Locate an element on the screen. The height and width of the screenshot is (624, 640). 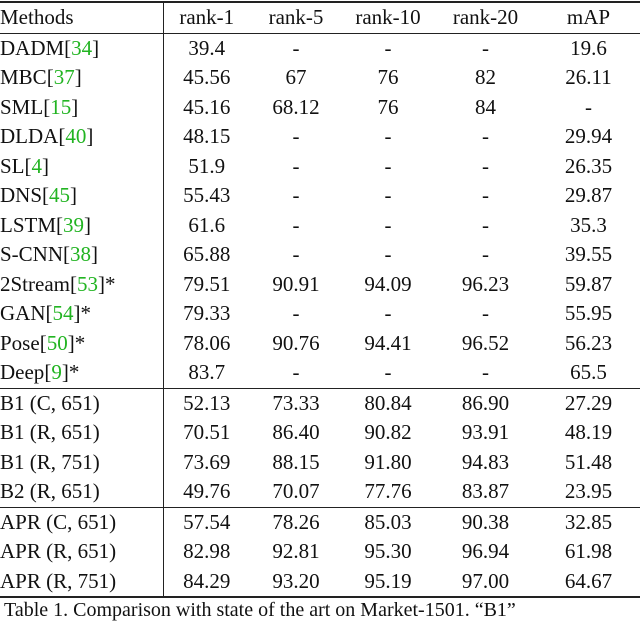
col-header-methods: Methods is located at coordinates (82, 17).